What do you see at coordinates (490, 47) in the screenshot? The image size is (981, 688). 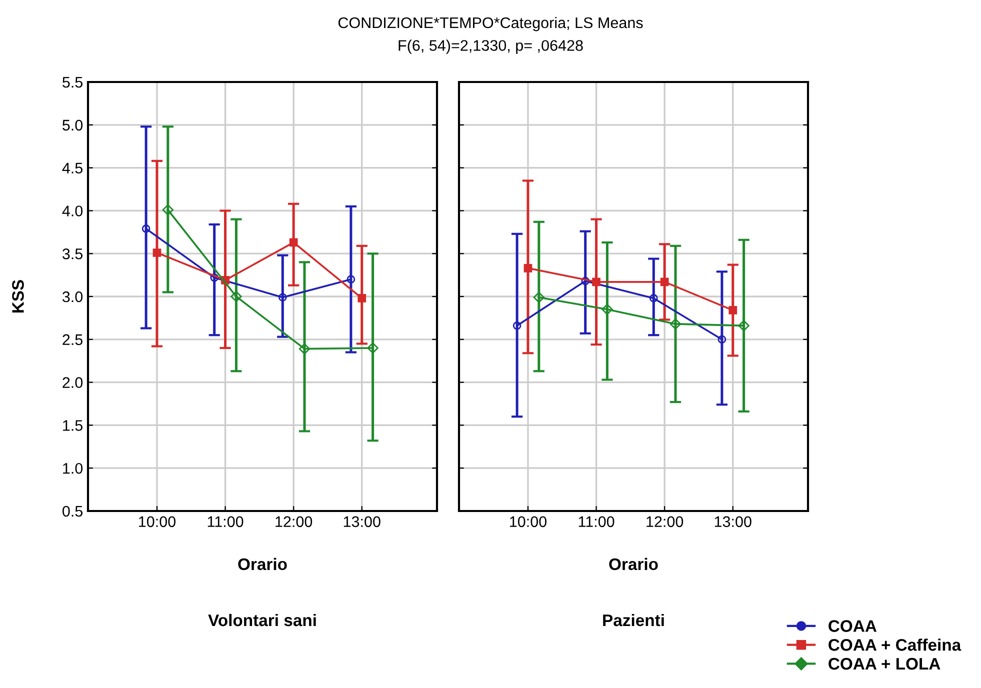 I see `text: F(6, 54)=2,1330, p= ,06428` at bounding box center [490, 47].